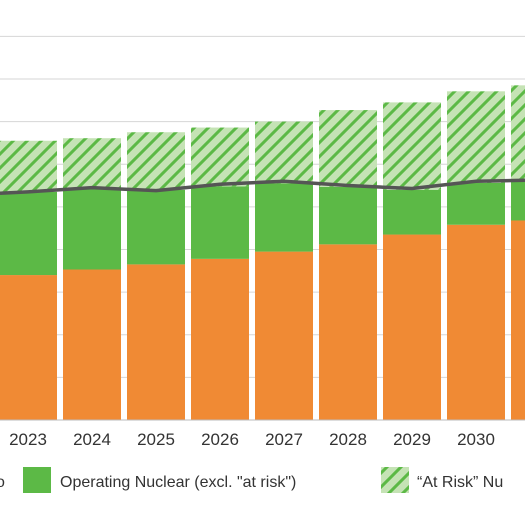  What do you see at coordinates (92, 439) in the screenshot?
I see `x-tick-label-2024: 2024` at bounding box center [92, 439].